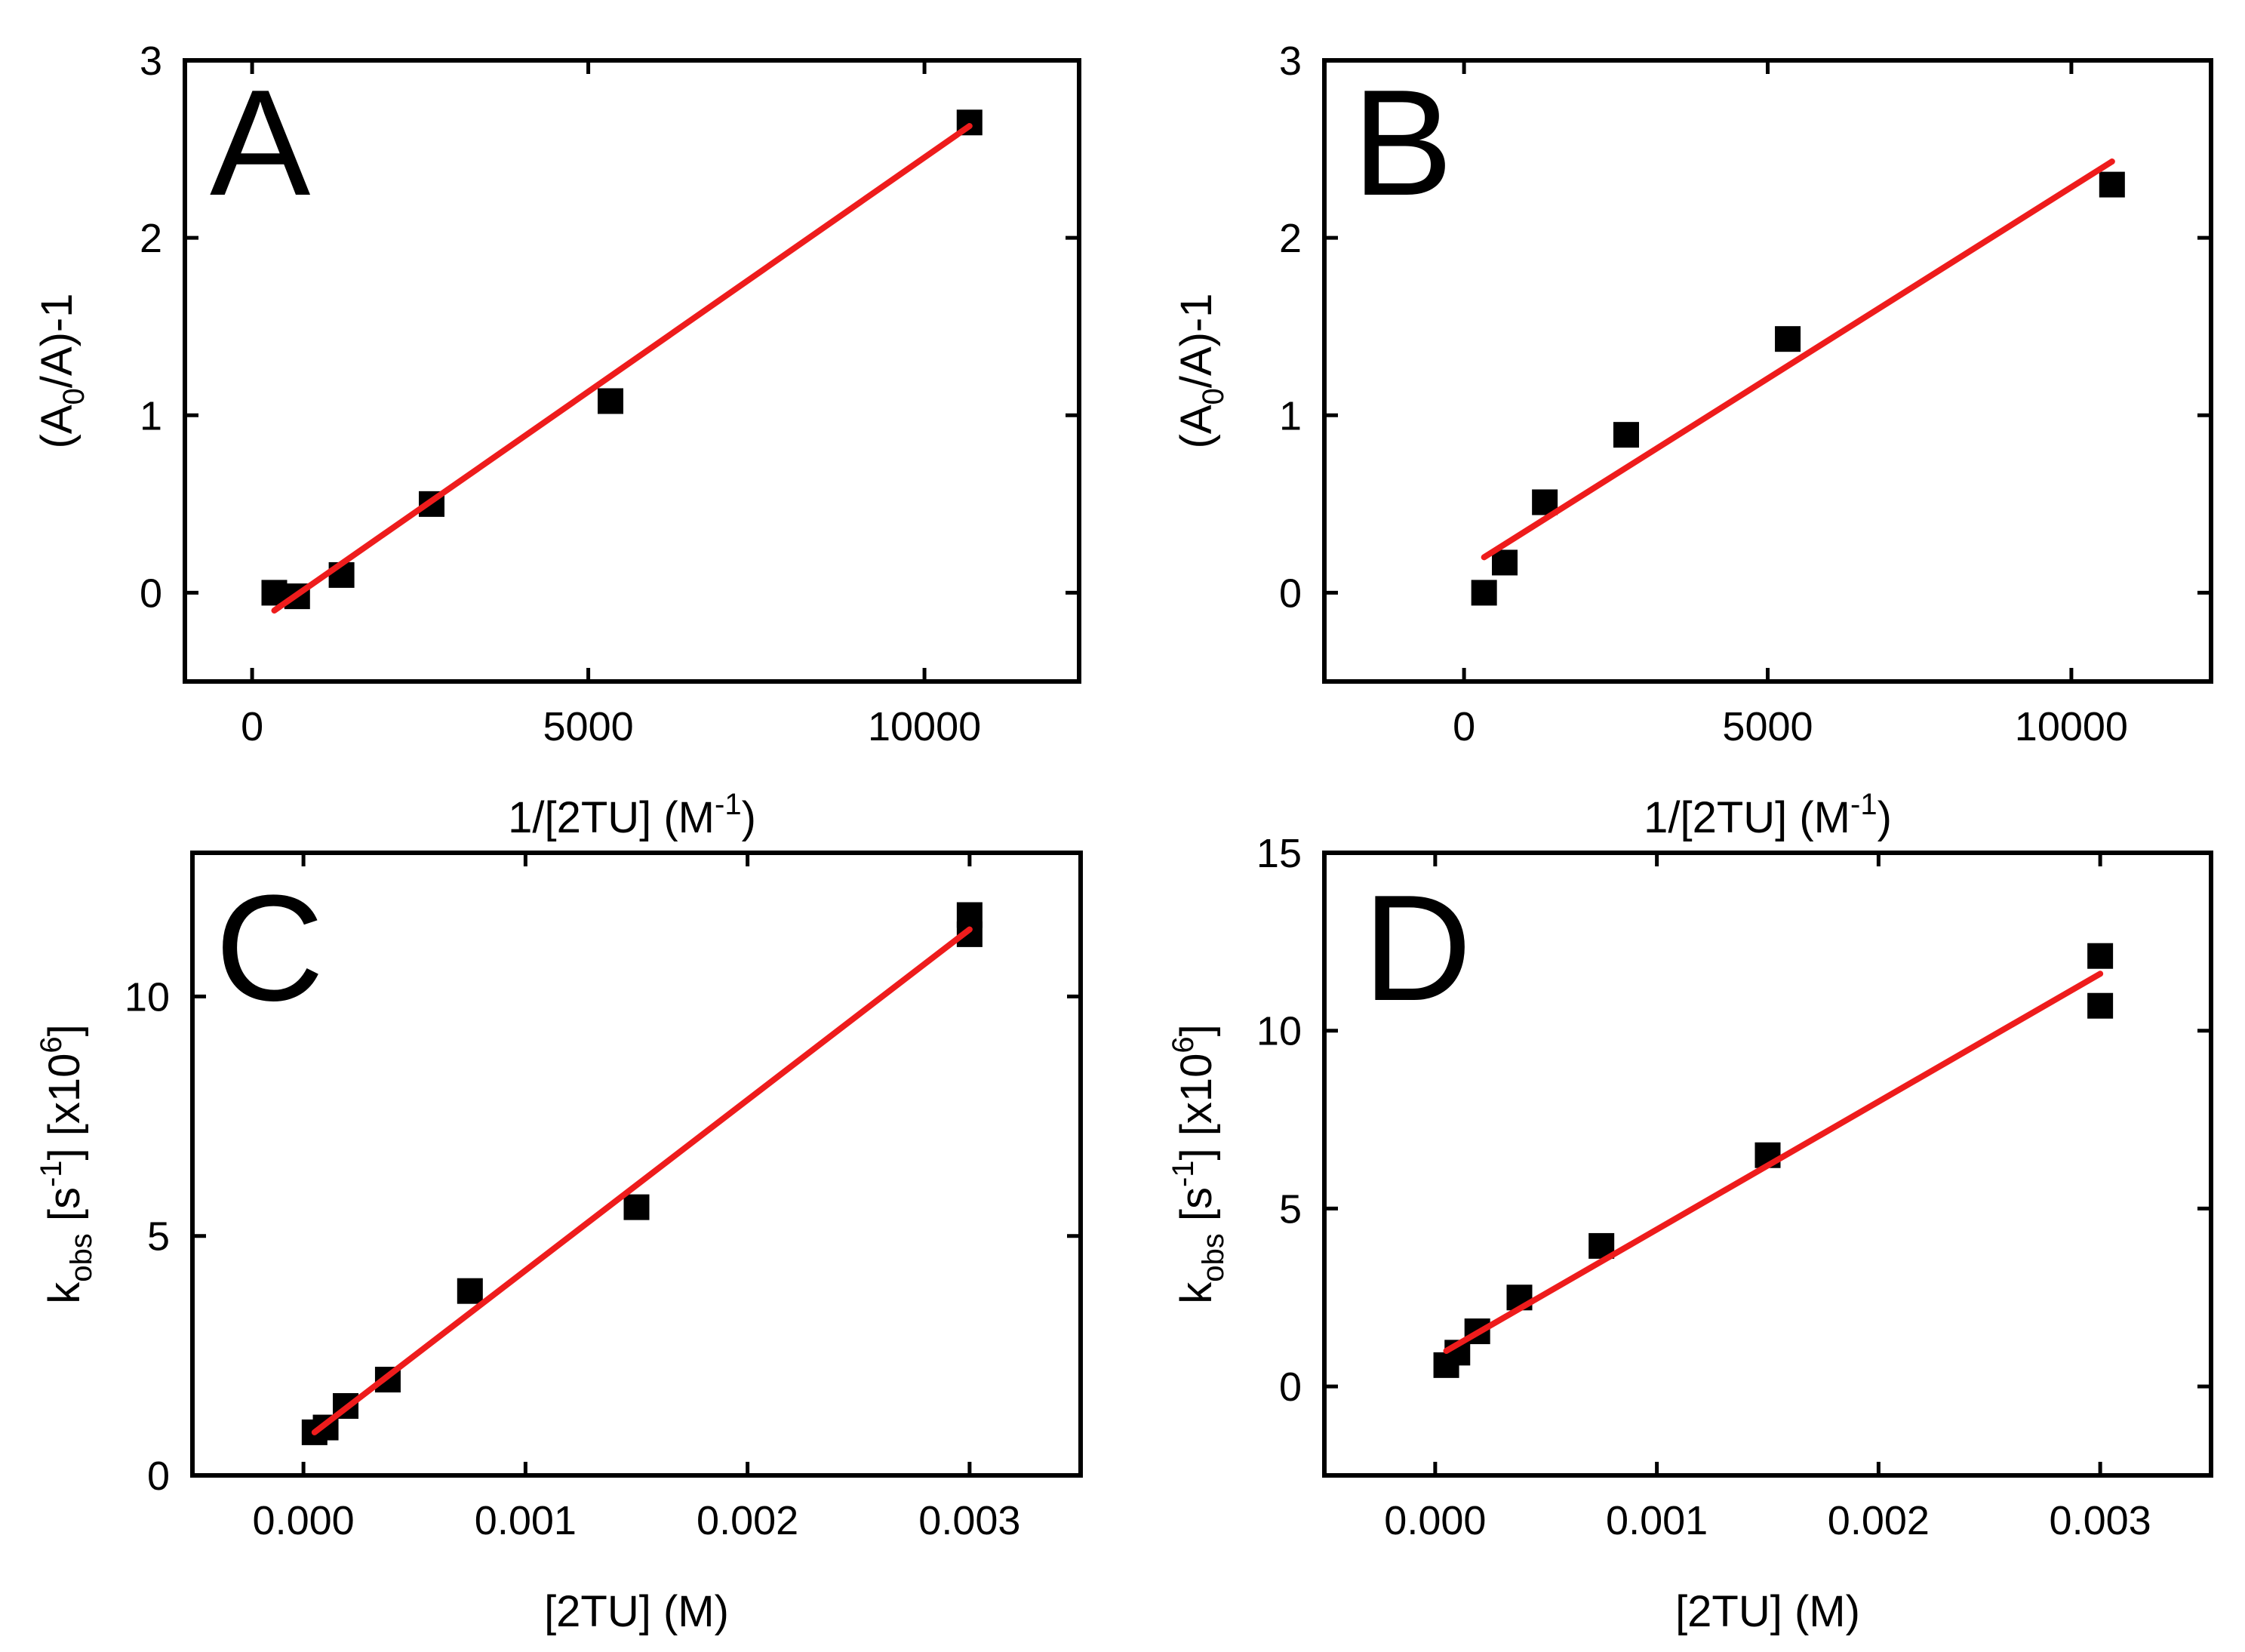 The width and height of the screenshot is (2245, 1652). What do you see at coordinates (260, 143) in the screenshot?
I see `panel-letter: A` at bounding box center [260, 143].